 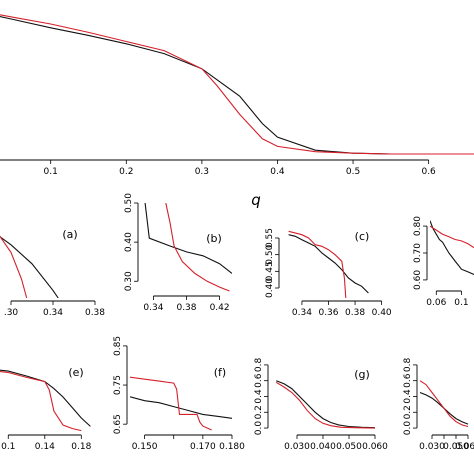 What do you see at coordinates (259, 412) in the screenshot?
I see `y-tick-label-g-1: 0.2` at bounding box center [259, 412].